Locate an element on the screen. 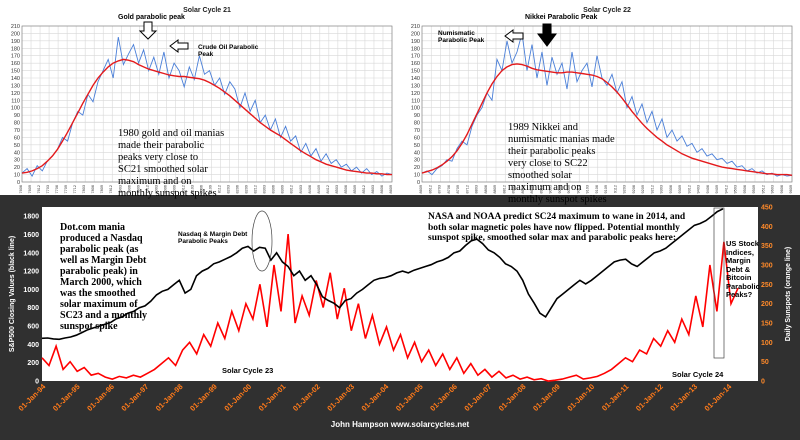  x-tick-label: 8603 is located at coordinates (373, 189).